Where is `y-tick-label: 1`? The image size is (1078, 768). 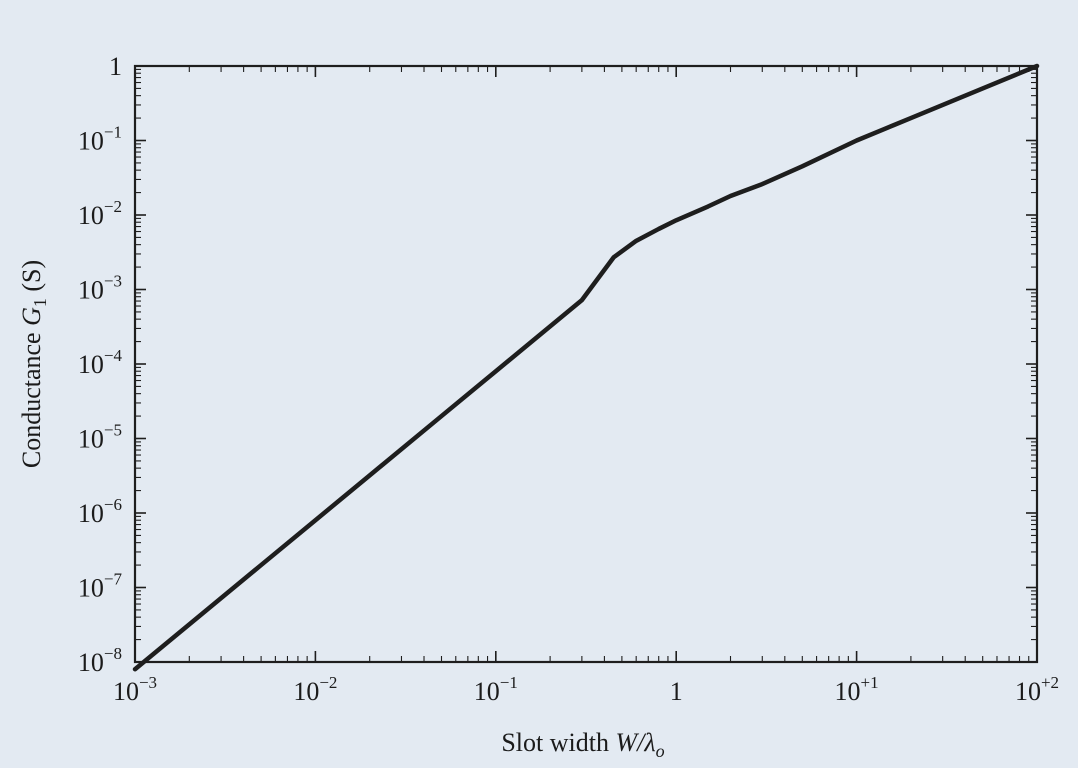
y-tick-label: 1 is located at coordinates (115, 66).